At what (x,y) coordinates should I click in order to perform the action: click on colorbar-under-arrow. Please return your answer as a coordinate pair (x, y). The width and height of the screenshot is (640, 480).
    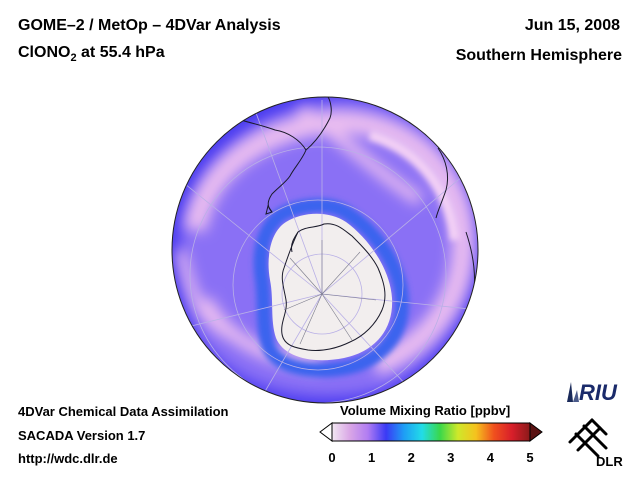
    Looking at the image, I should click on (326, 432).